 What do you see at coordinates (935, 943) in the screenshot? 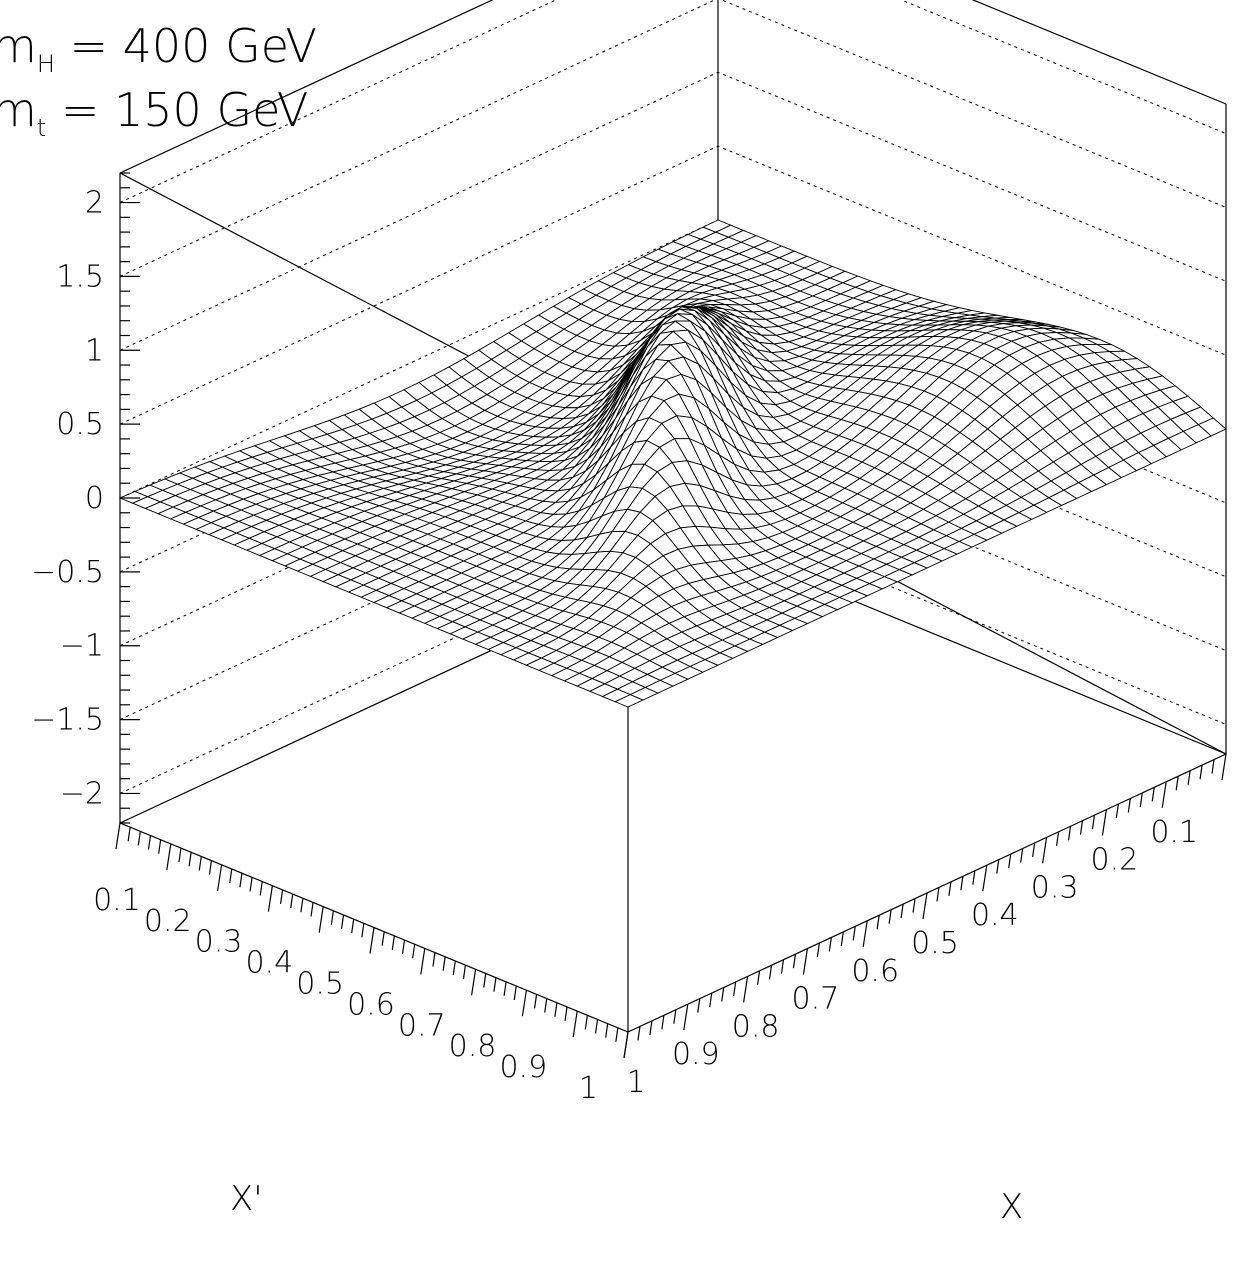
I see `x-tick-label: 0.5` at bounding box center [935, 943].